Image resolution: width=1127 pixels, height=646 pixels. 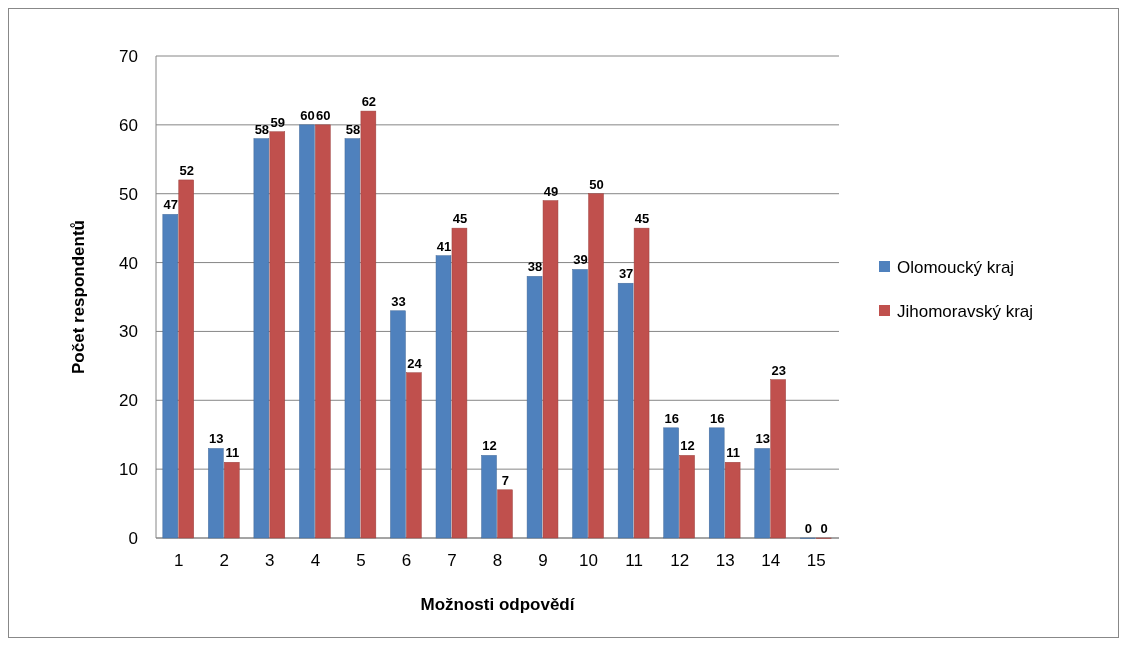 What do you see at coordinates (186, 170) in the screenshot?
I see `data-label: 52` at bounding box center [186, 170].